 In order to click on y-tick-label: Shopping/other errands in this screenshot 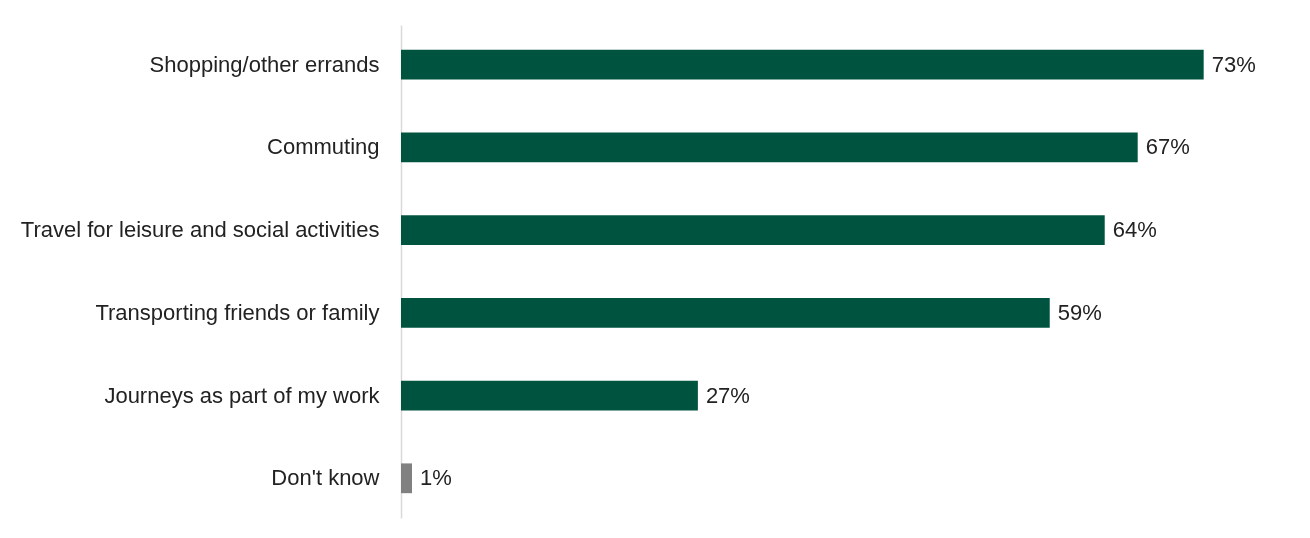, I will do `click(264, 64)`.